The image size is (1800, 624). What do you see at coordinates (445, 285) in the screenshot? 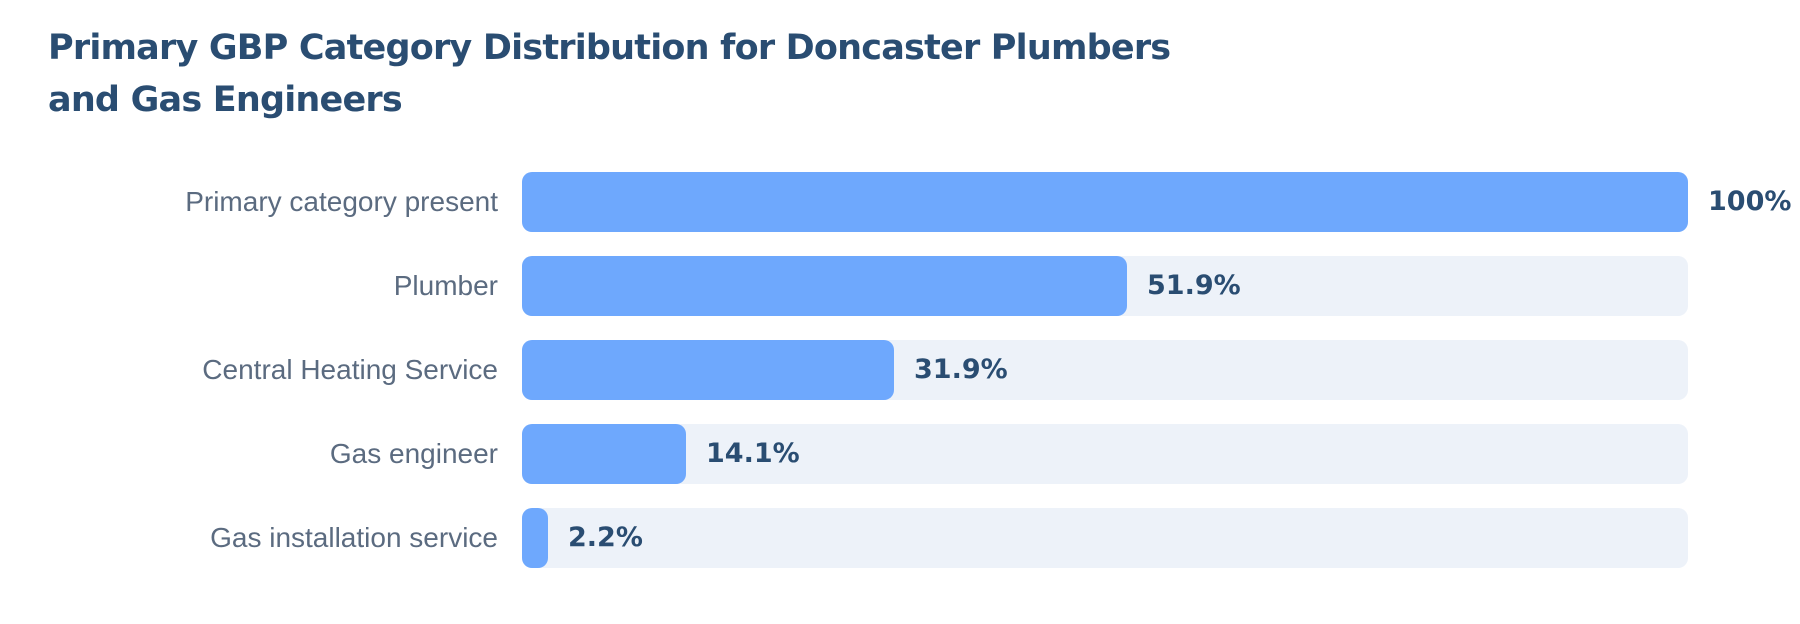
I see `bar-category-label: Plumber` at bounding box center [445, 285].